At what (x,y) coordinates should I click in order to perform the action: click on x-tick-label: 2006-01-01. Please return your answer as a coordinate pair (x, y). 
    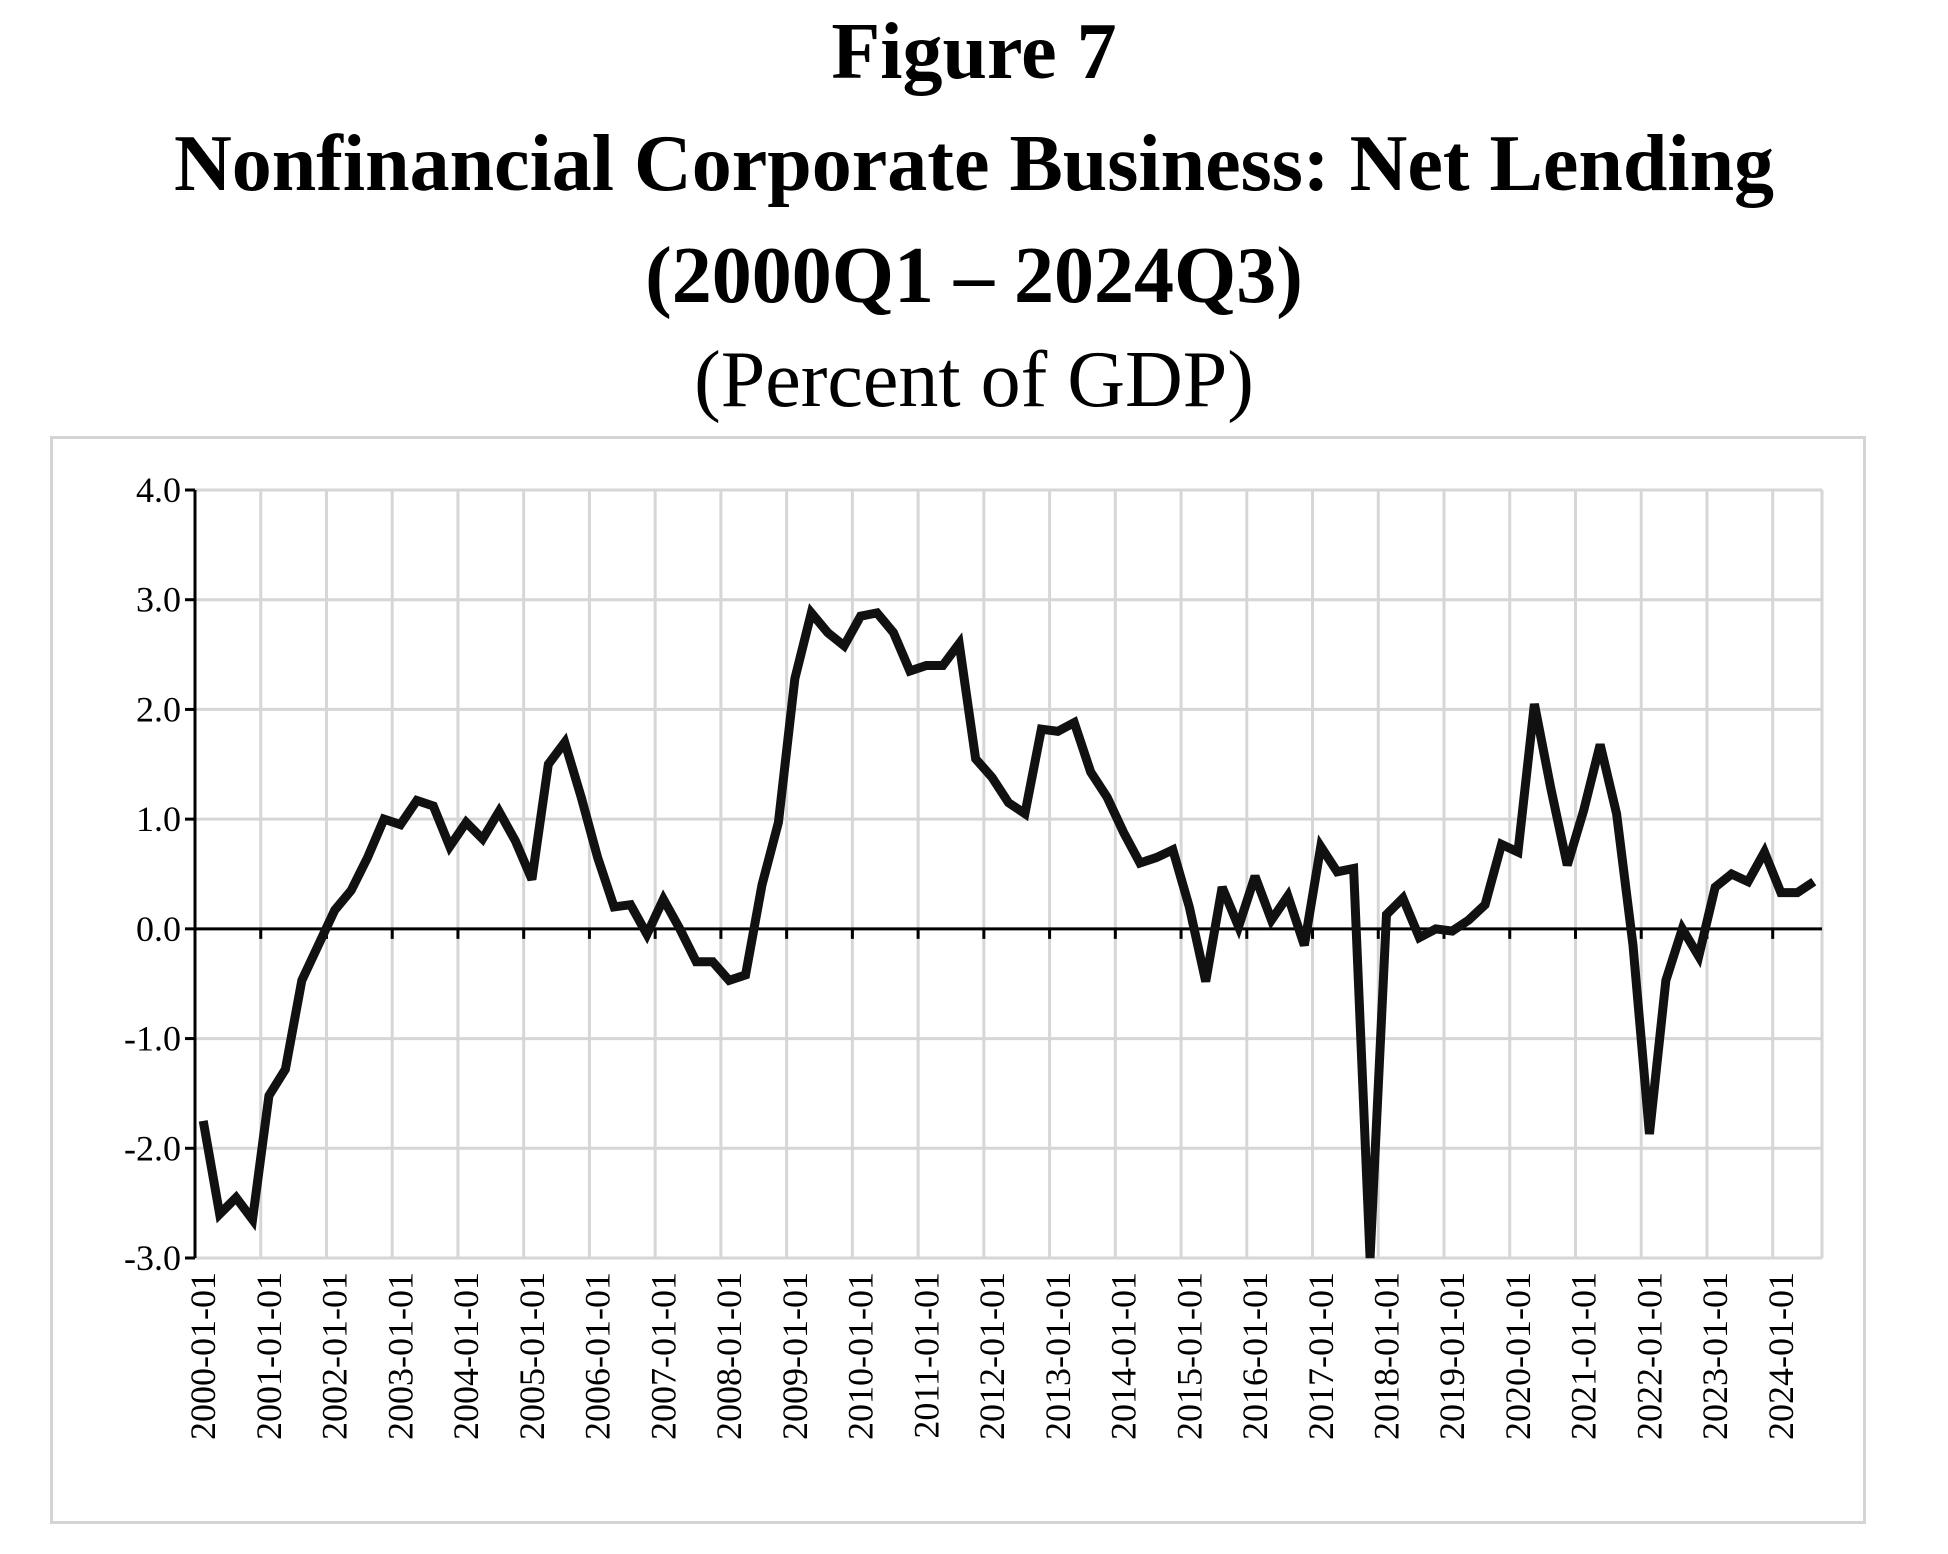
    Looking at the image, I should click on (598, 1356).